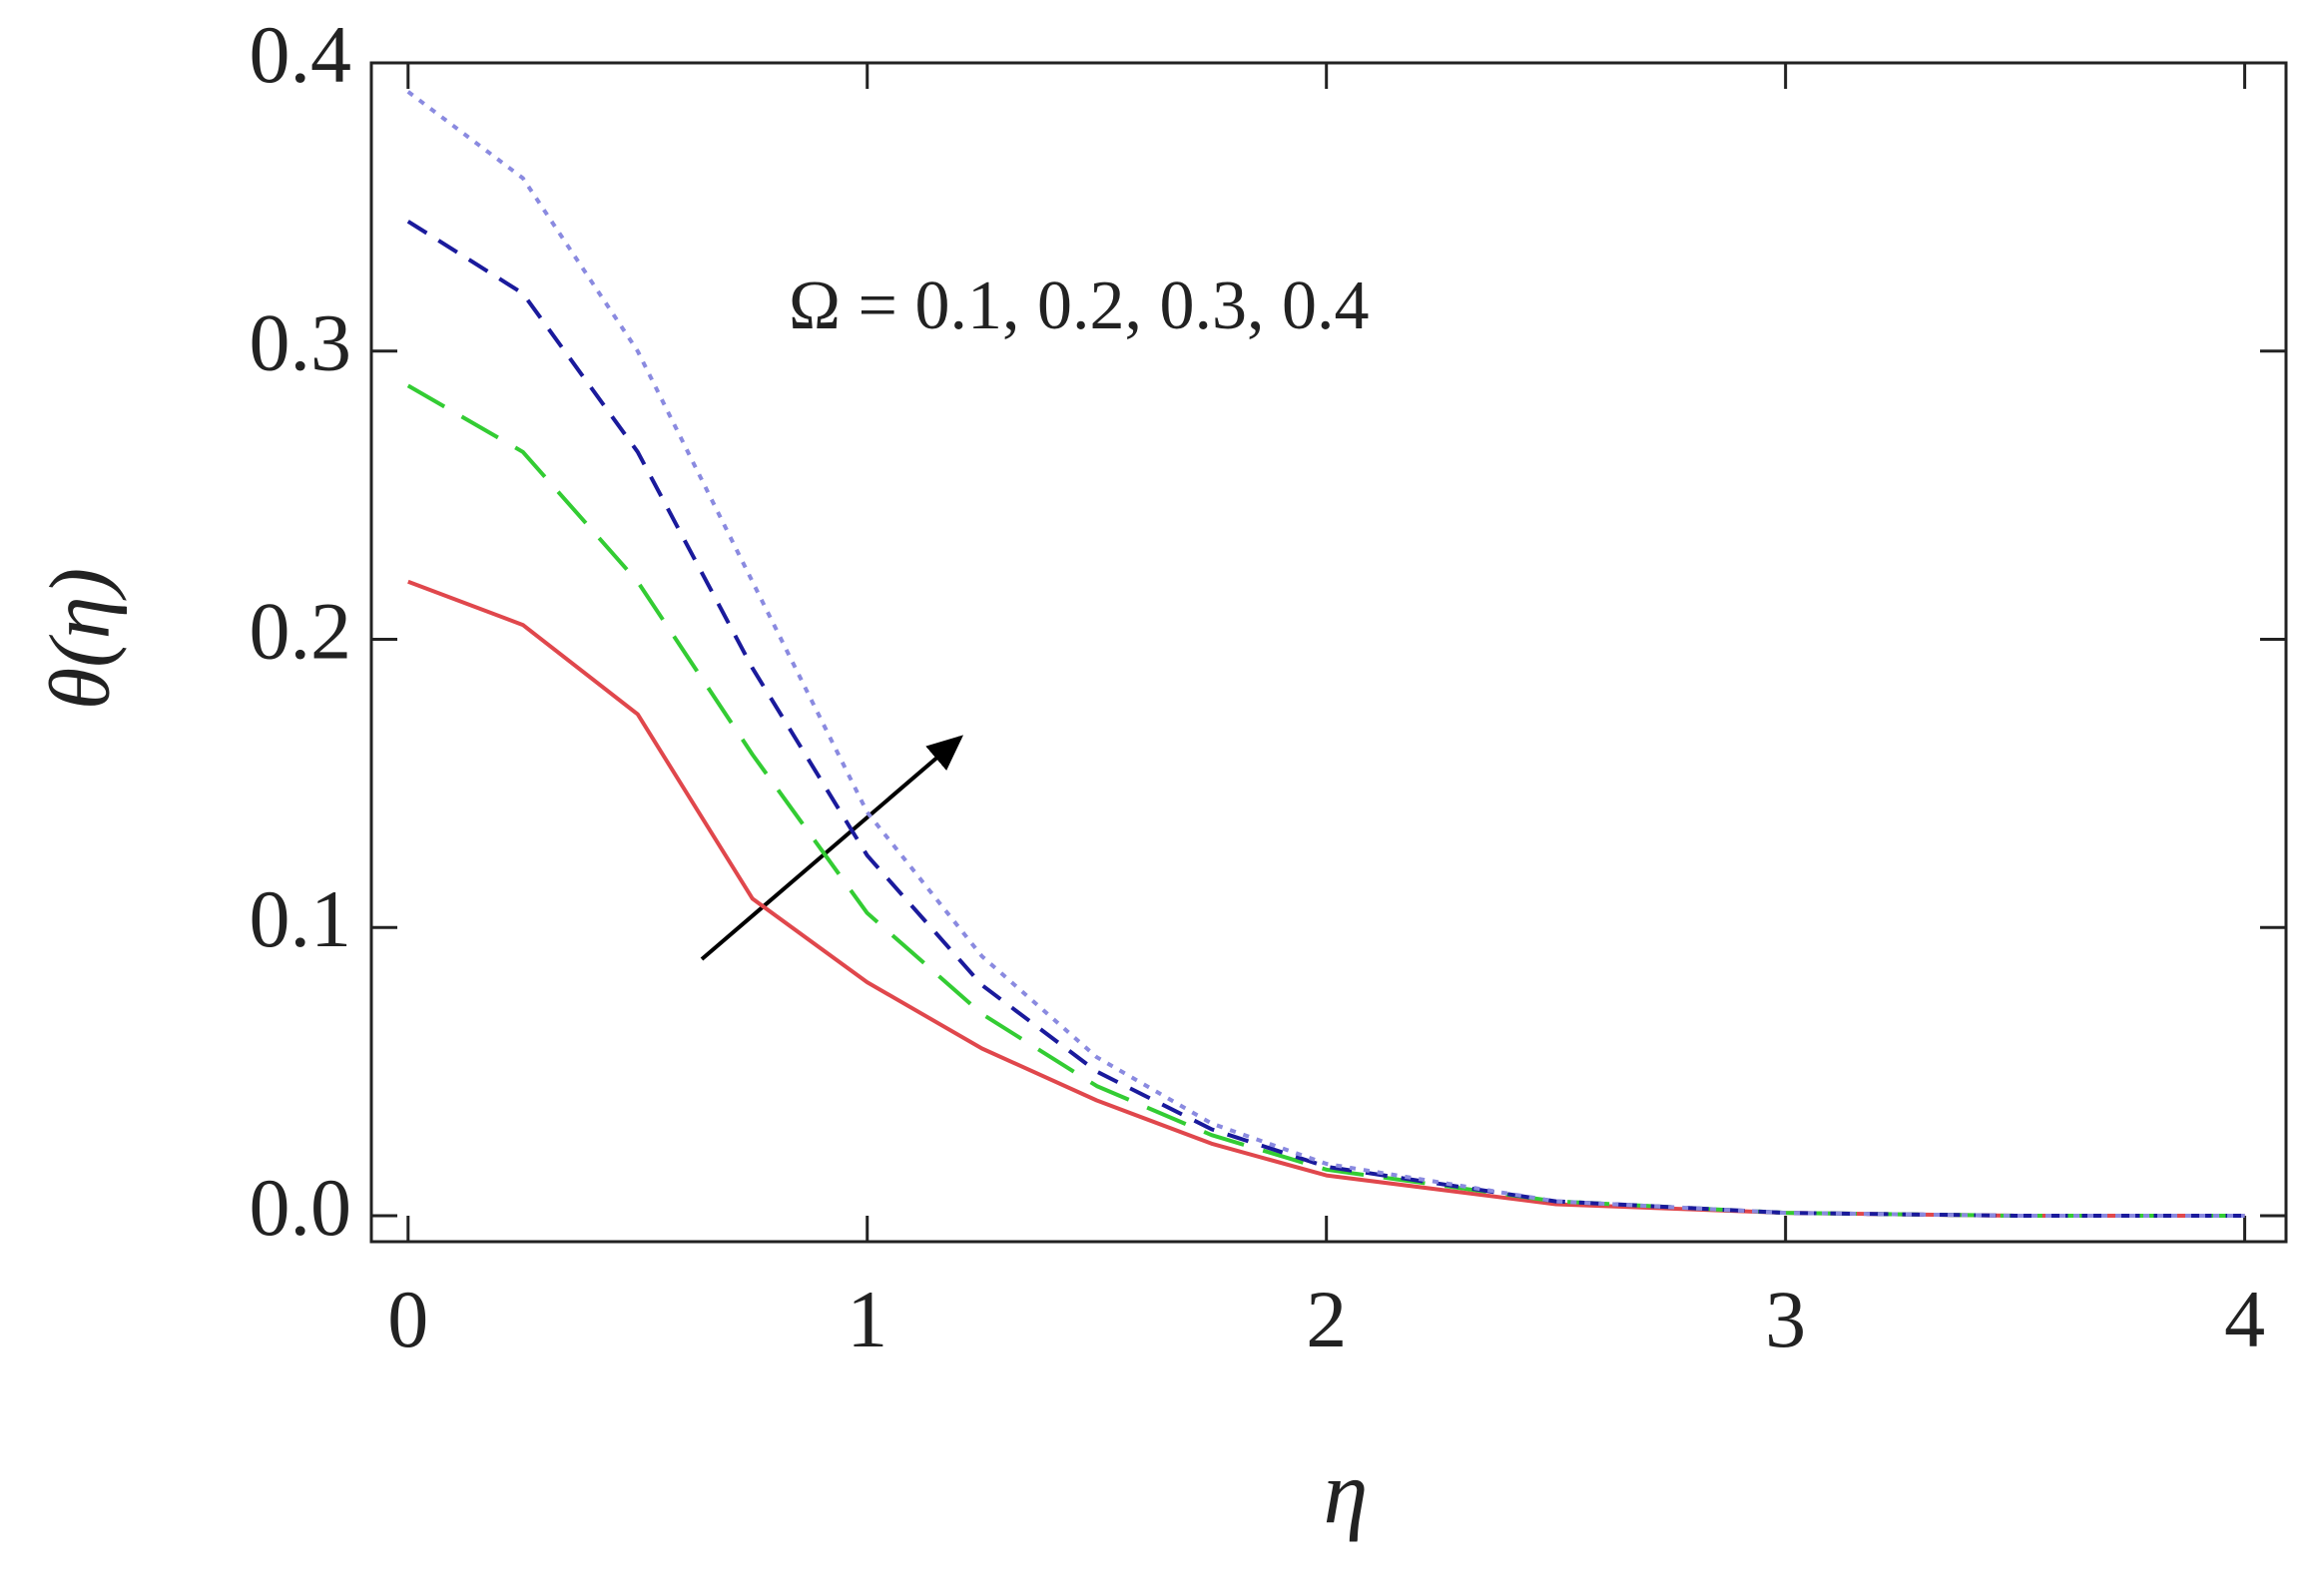  What do you see at coordinates (301, 342) in the screenshot?
I see `y-tick-label: 0.3` at bounding box center [301, 342].